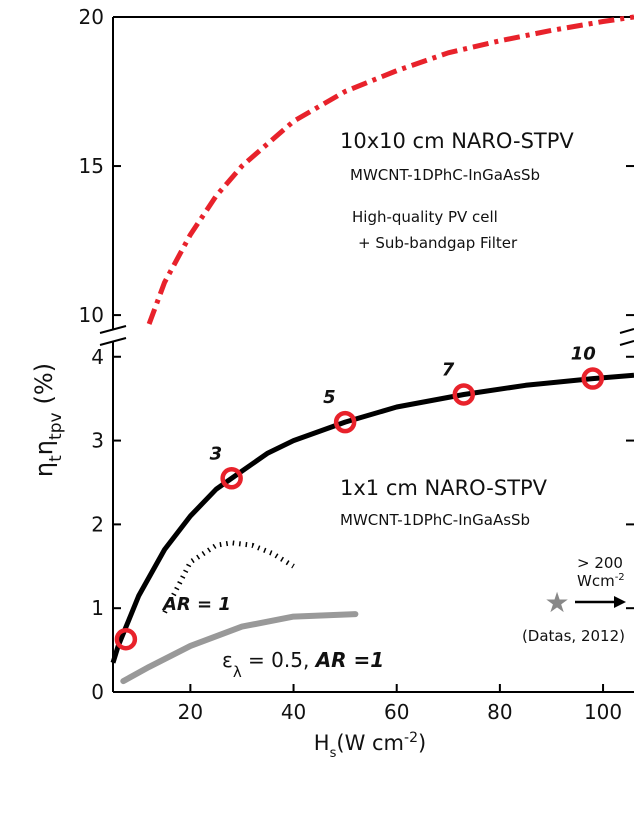 Image resolution: width=634 pixels, height=830 pixels. What do you see at coordinates (583, 354) in the screenshot?
I see `marker-label: 10` at bounding box center [583, 354].